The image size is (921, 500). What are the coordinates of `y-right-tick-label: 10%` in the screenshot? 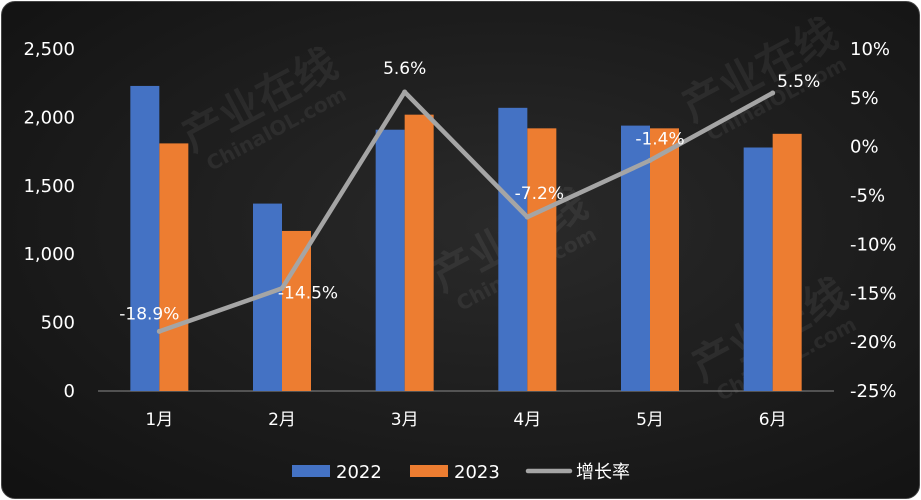 It's located at (870, 49).